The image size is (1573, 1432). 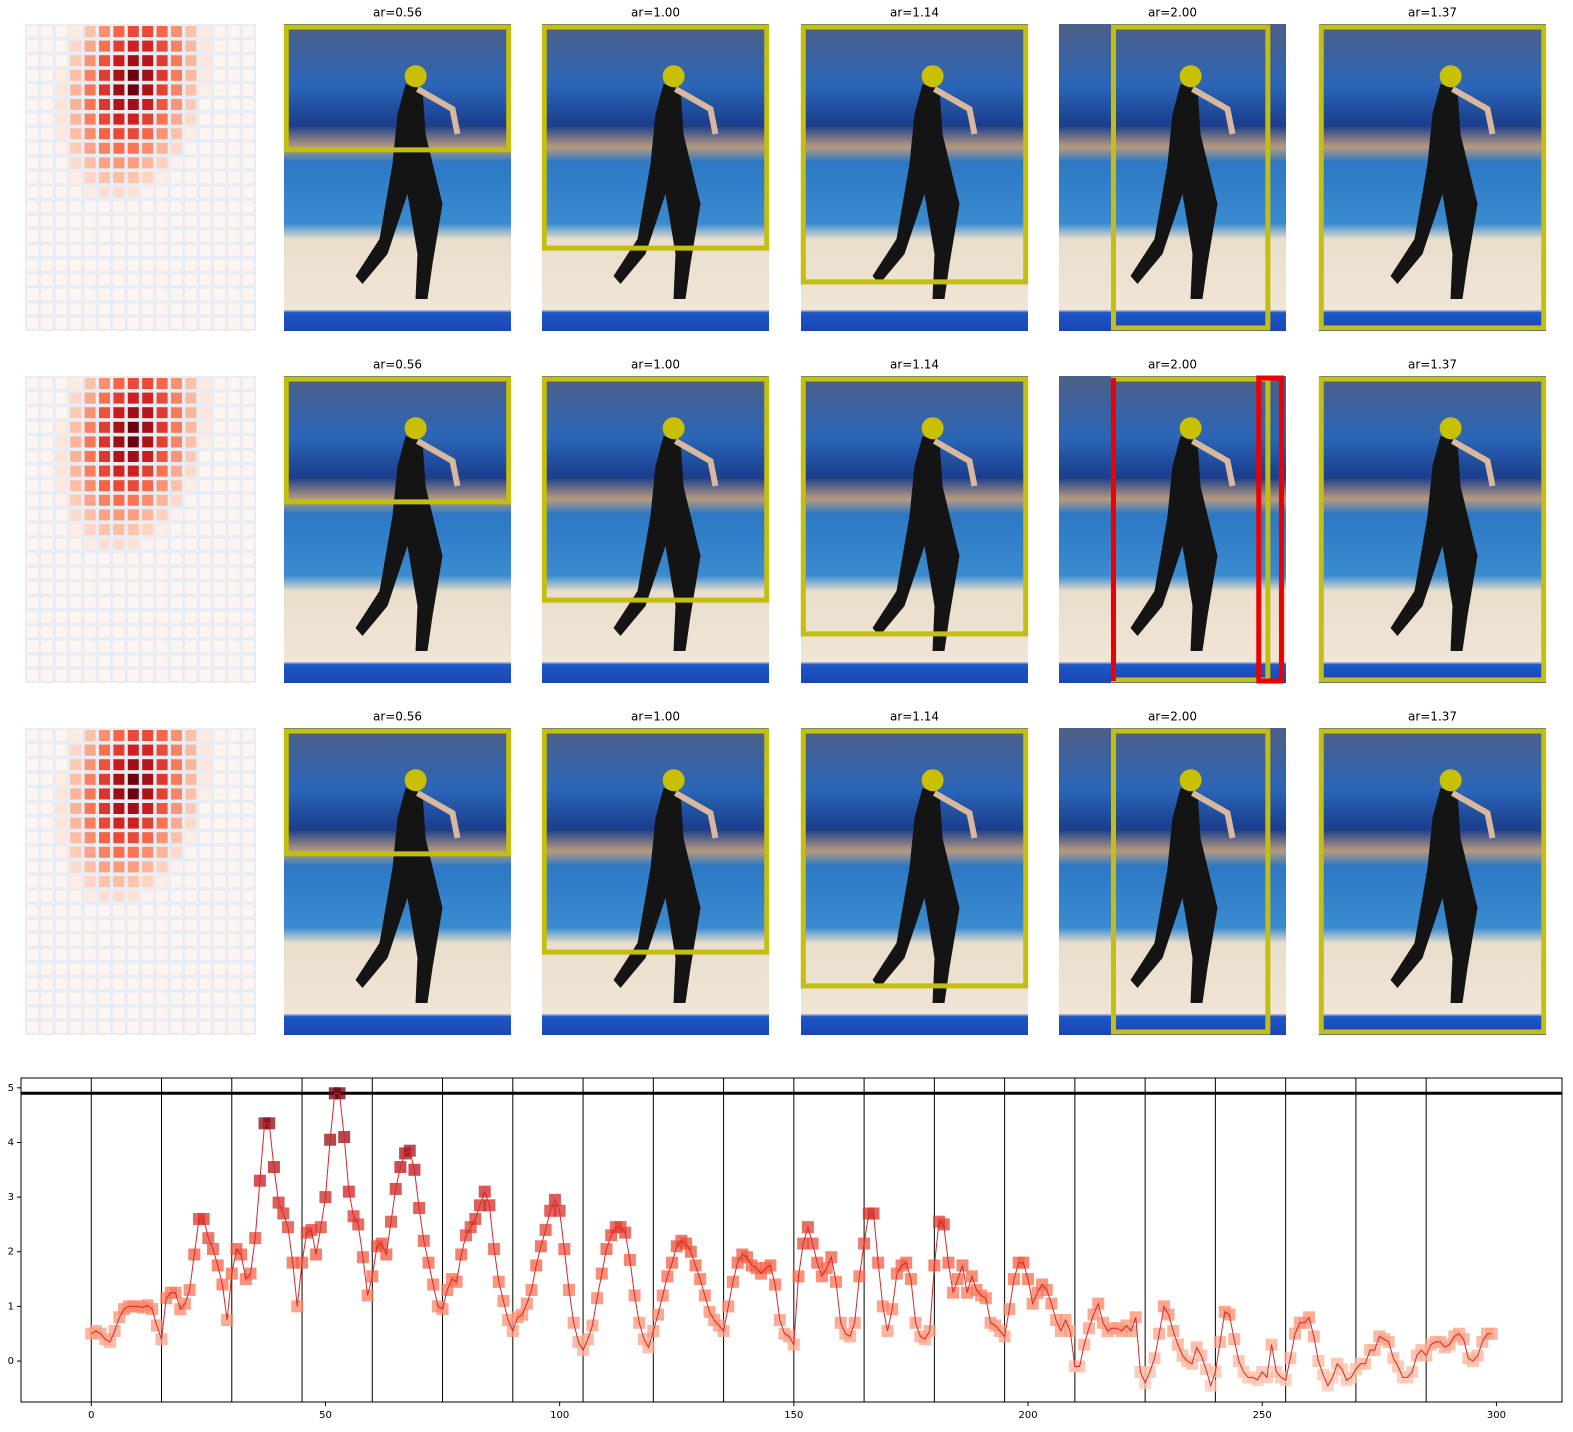 What do you see at coordinates (1270, 529) in the screenshot?
I see `crop-box-alt` at bounding box center [1270, 529].